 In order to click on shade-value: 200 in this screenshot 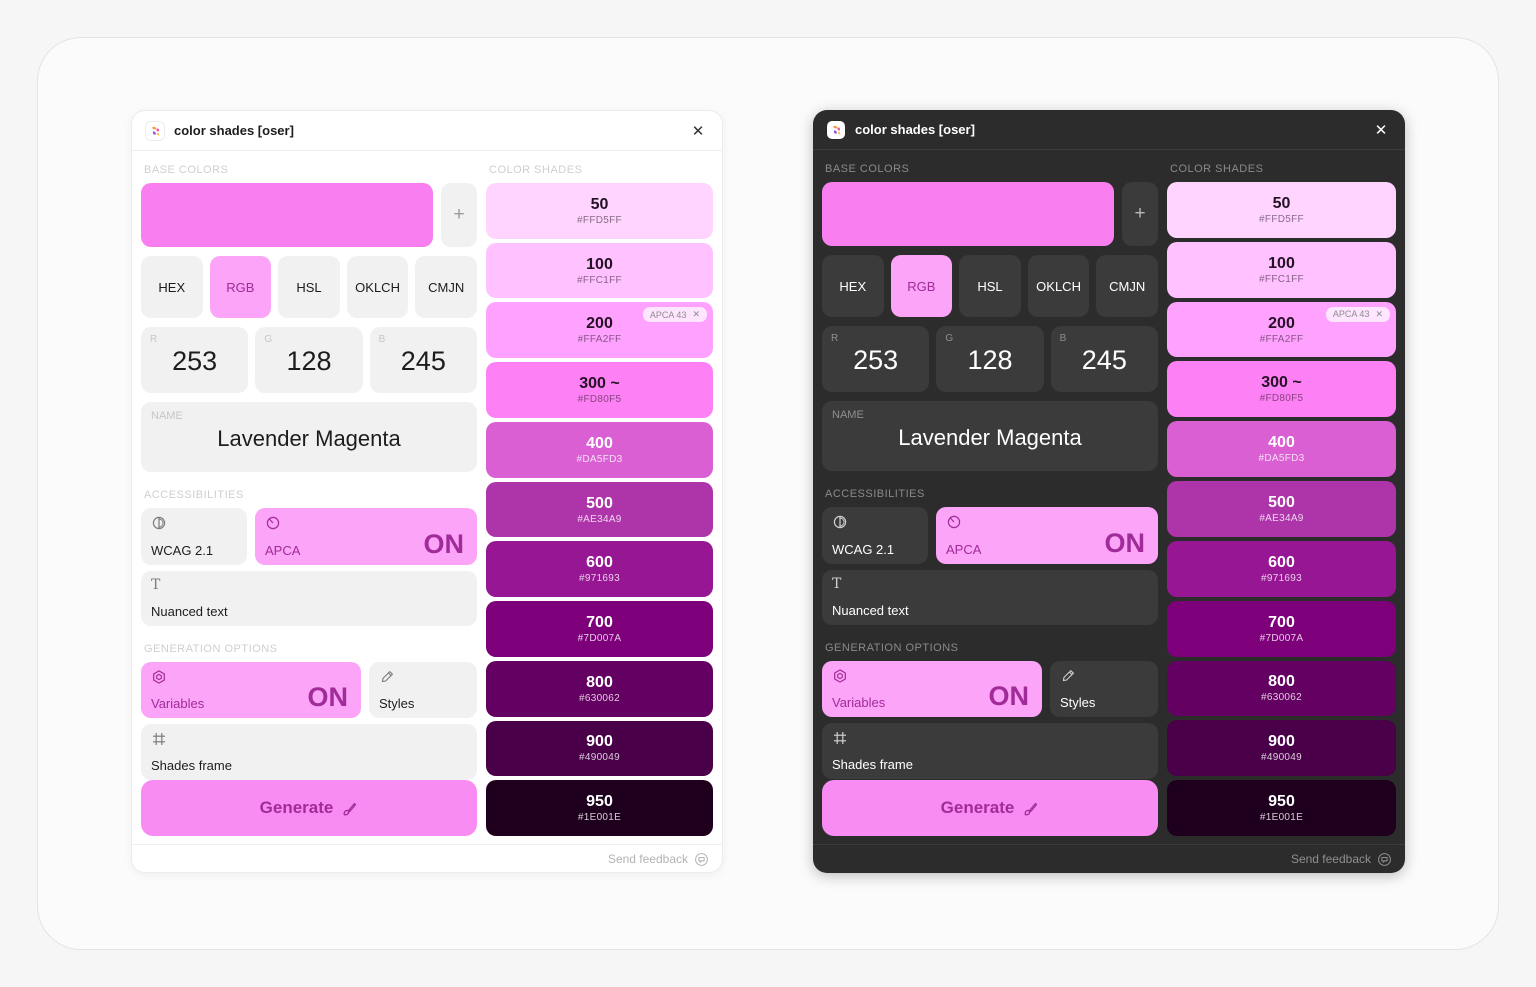, I will do `click(599, 324)`.